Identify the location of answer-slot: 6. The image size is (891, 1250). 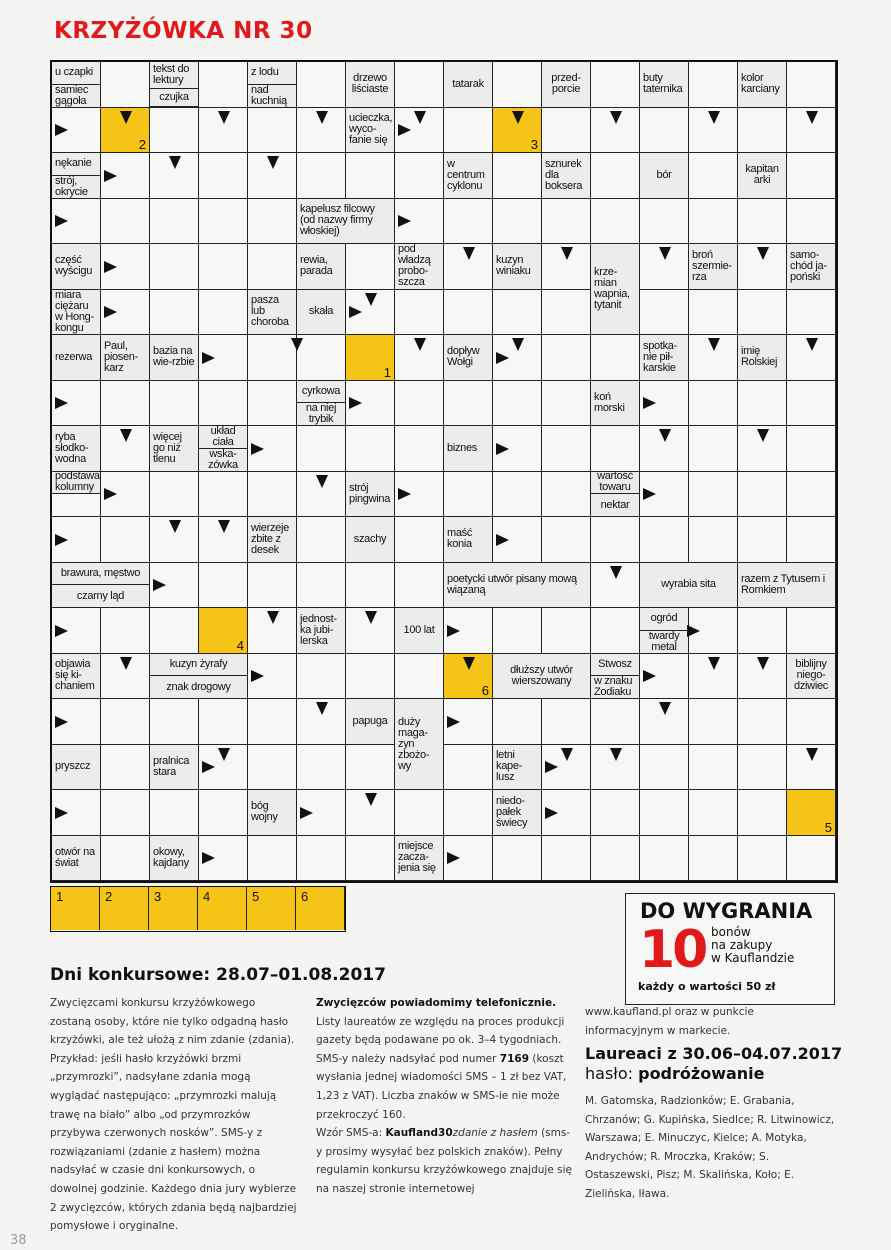
(320, 908).